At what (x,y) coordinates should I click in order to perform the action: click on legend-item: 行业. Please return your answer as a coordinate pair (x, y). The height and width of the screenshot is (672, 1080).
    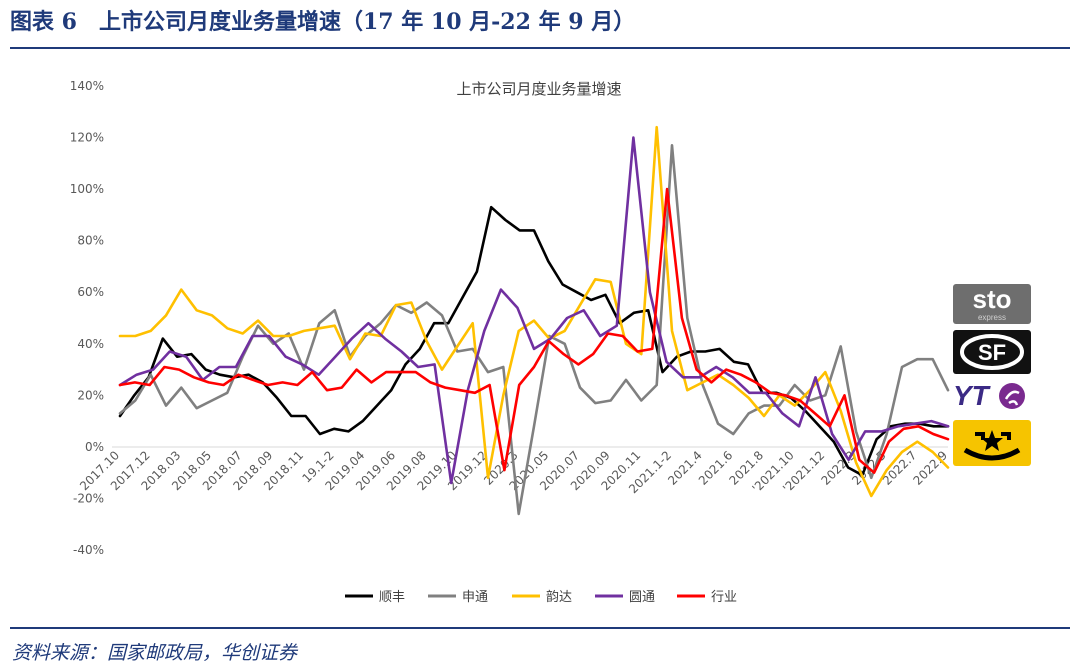
    Looking at the image, I should click on (707, 597).